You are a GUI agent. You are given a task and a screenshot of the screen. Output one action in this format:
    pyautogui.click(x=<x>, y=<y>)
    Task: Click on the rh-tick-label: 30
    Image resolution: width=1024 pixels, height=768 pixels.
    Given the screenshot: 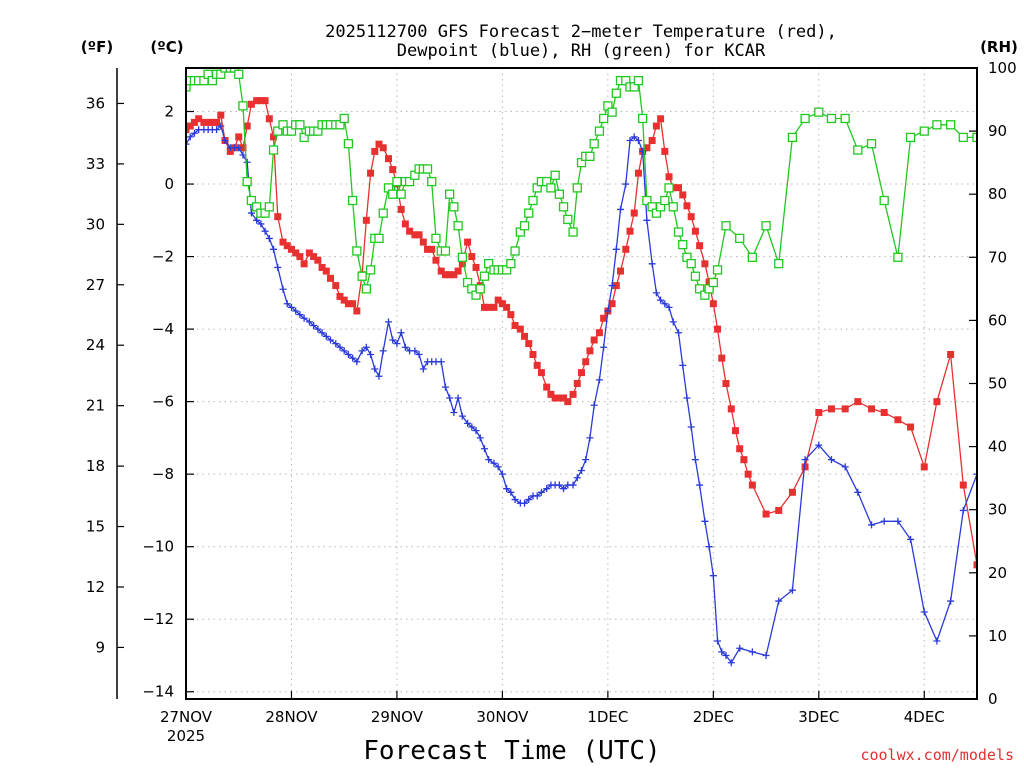 What is the action you would take?
    pyautogui.click(x=997, y=510)
    